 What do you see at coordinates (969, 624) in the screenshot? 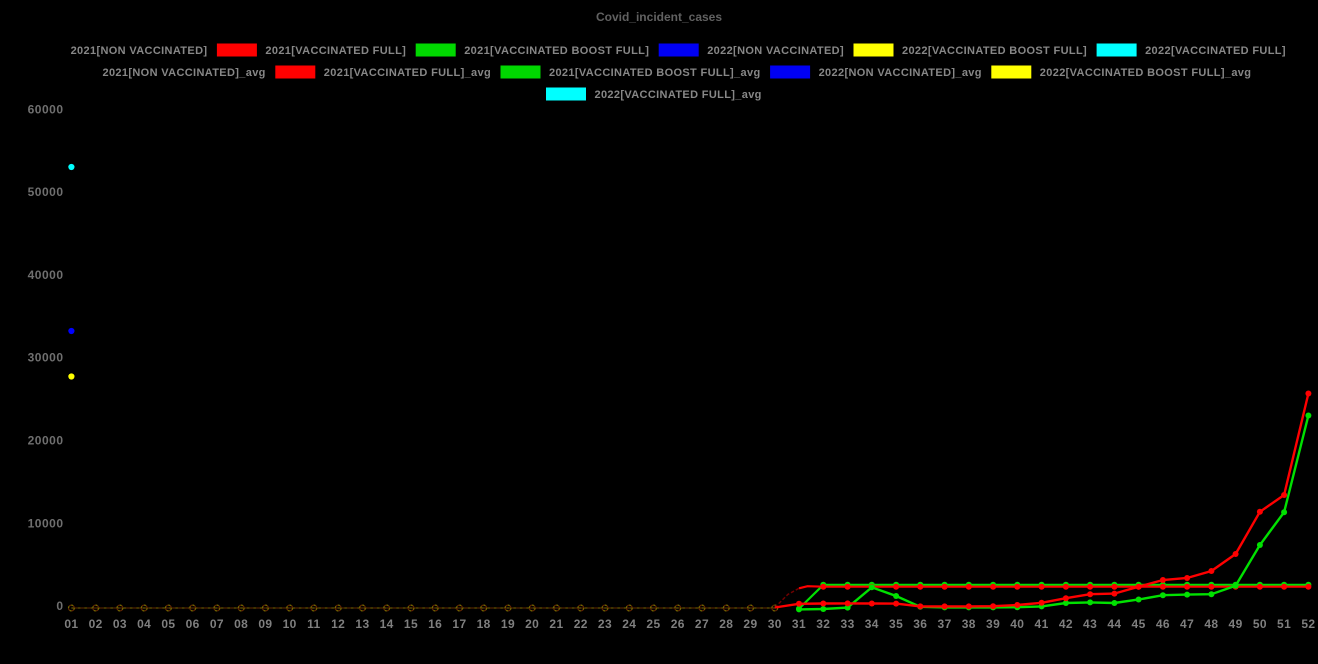
I see `svg-text: 38` at bounding box center [969, 624].